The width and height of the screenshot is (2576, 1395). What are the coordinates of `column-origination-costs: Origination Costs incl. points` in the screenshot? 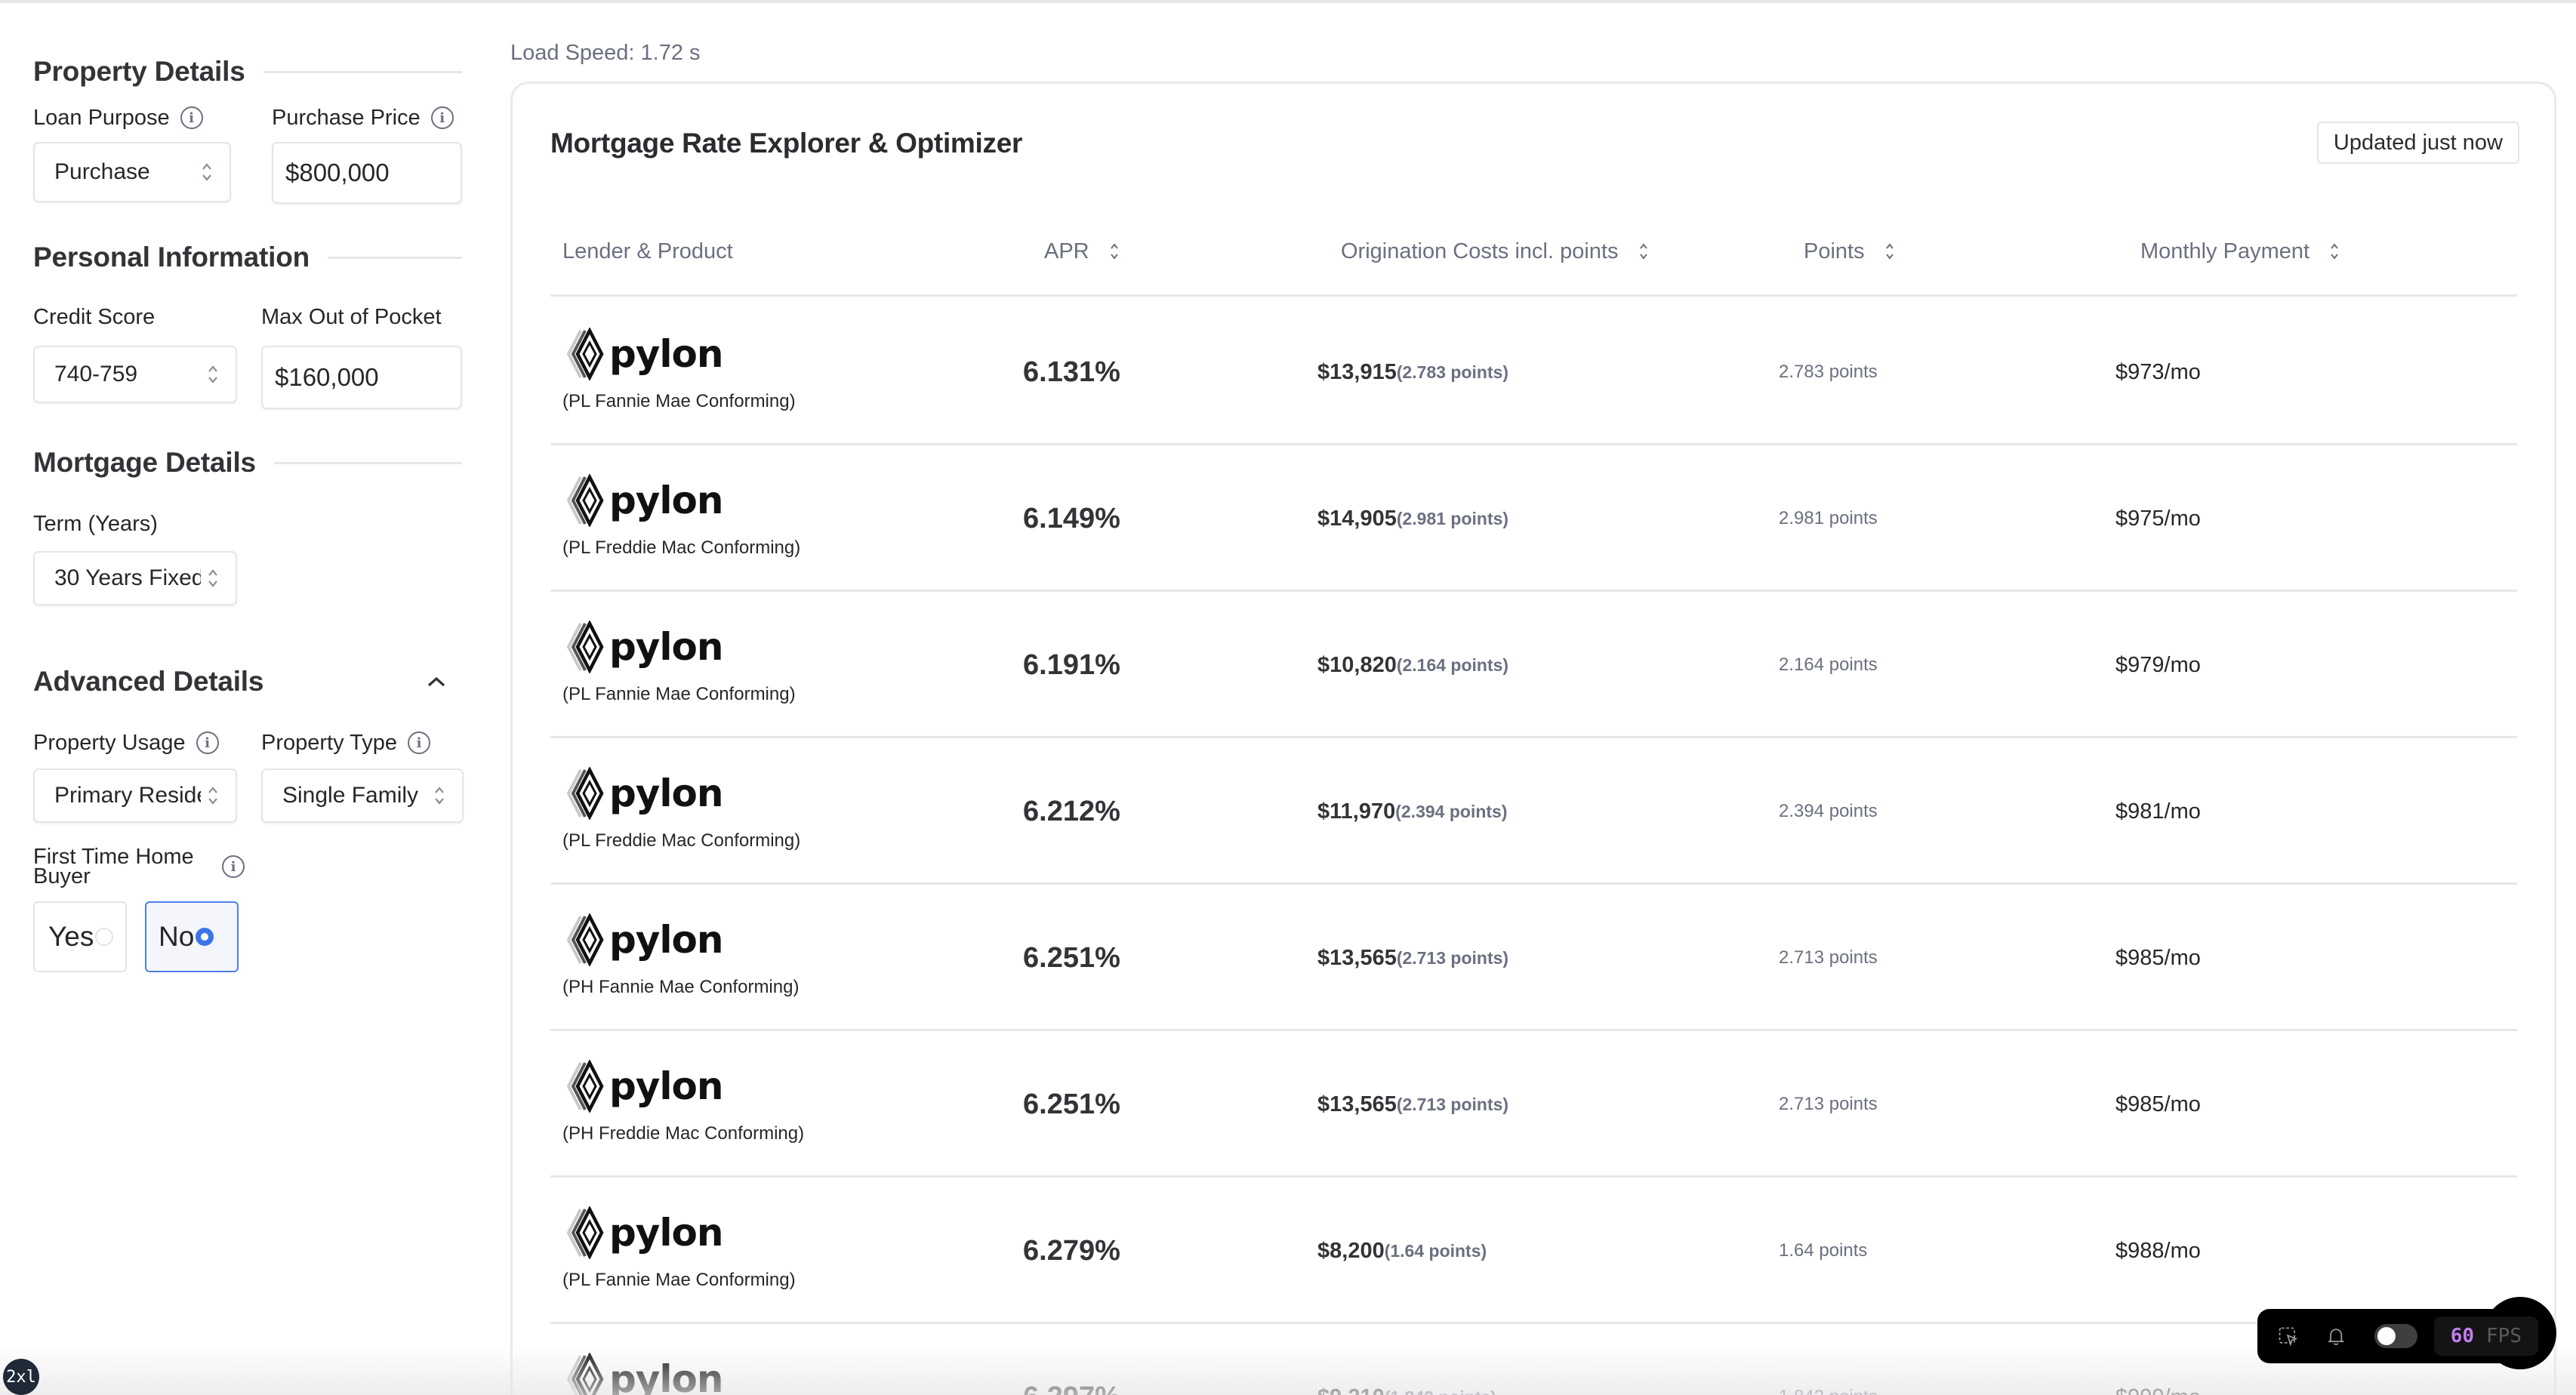 It's located at (1495, 252).